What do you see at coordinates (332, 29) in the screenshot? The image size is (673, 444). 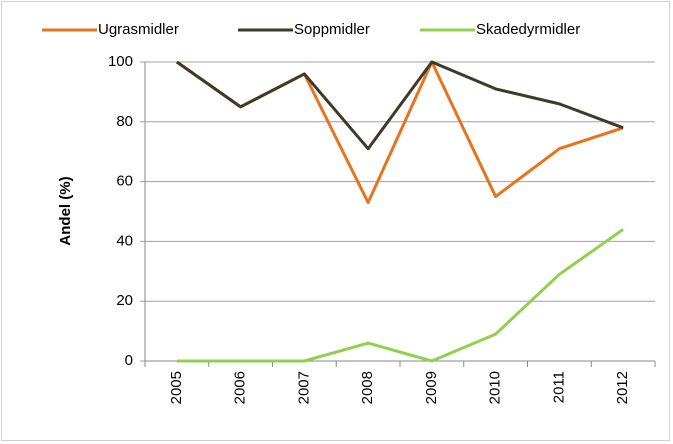 I see `legend-label: Soppmidler` at bounding box center [332, 29].